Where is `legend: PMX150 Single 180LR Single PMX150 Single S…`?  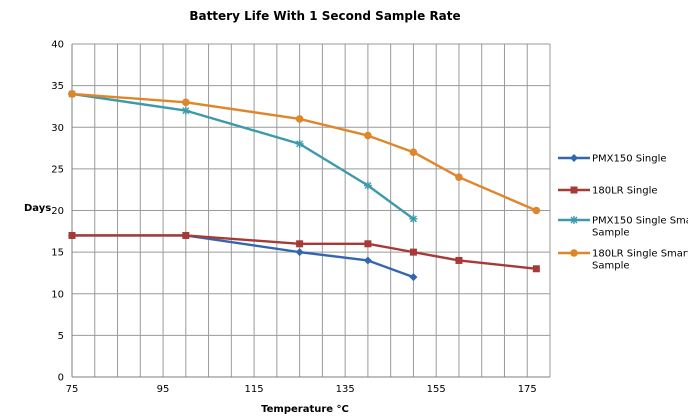
legend: PMX150 Single 180LR Single PMX150 Single S… is located at coordinates (623, 213).